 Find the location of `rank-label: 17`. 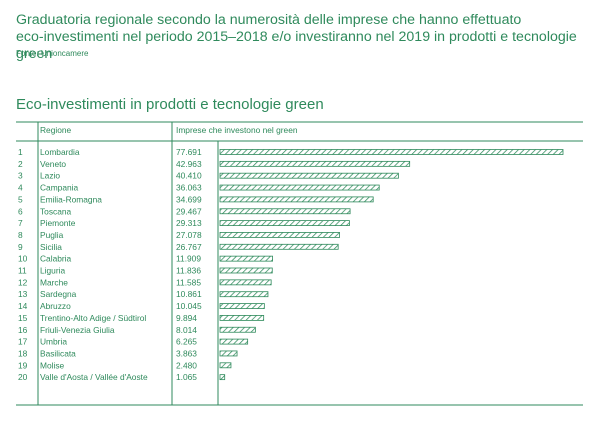

rank-label: 17 is located at coordinates (23, 342).